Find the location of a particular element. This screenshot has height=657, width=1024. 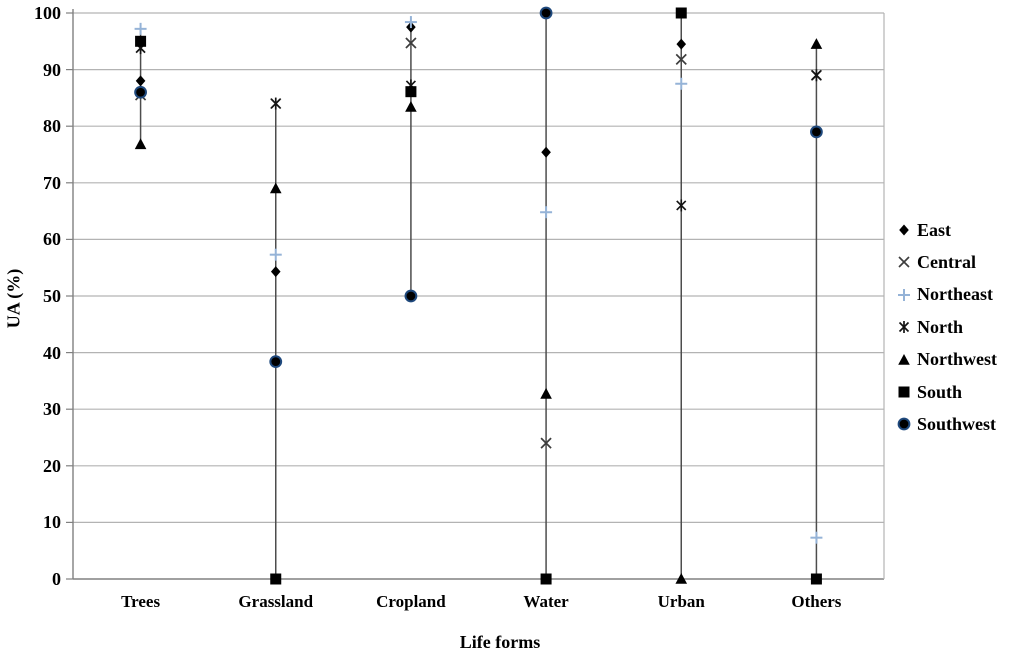

triangle-icon is located at coordinates (904, 359).